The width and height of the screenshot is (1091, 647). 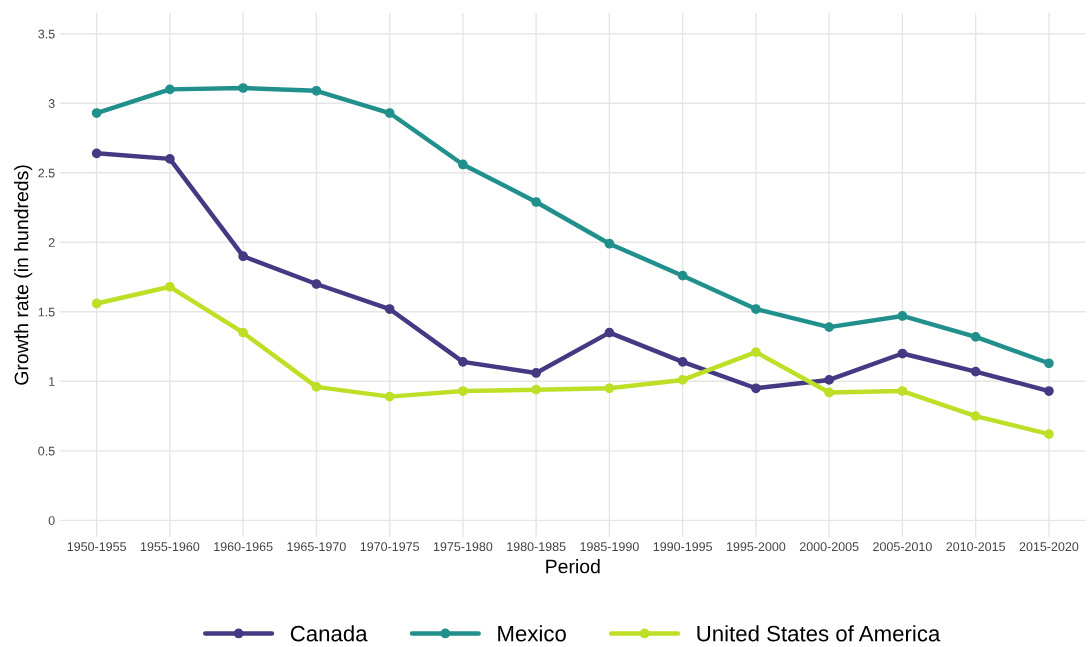 I want to click on x-tick-label: 1950-1955, so click(x=96, y=547).